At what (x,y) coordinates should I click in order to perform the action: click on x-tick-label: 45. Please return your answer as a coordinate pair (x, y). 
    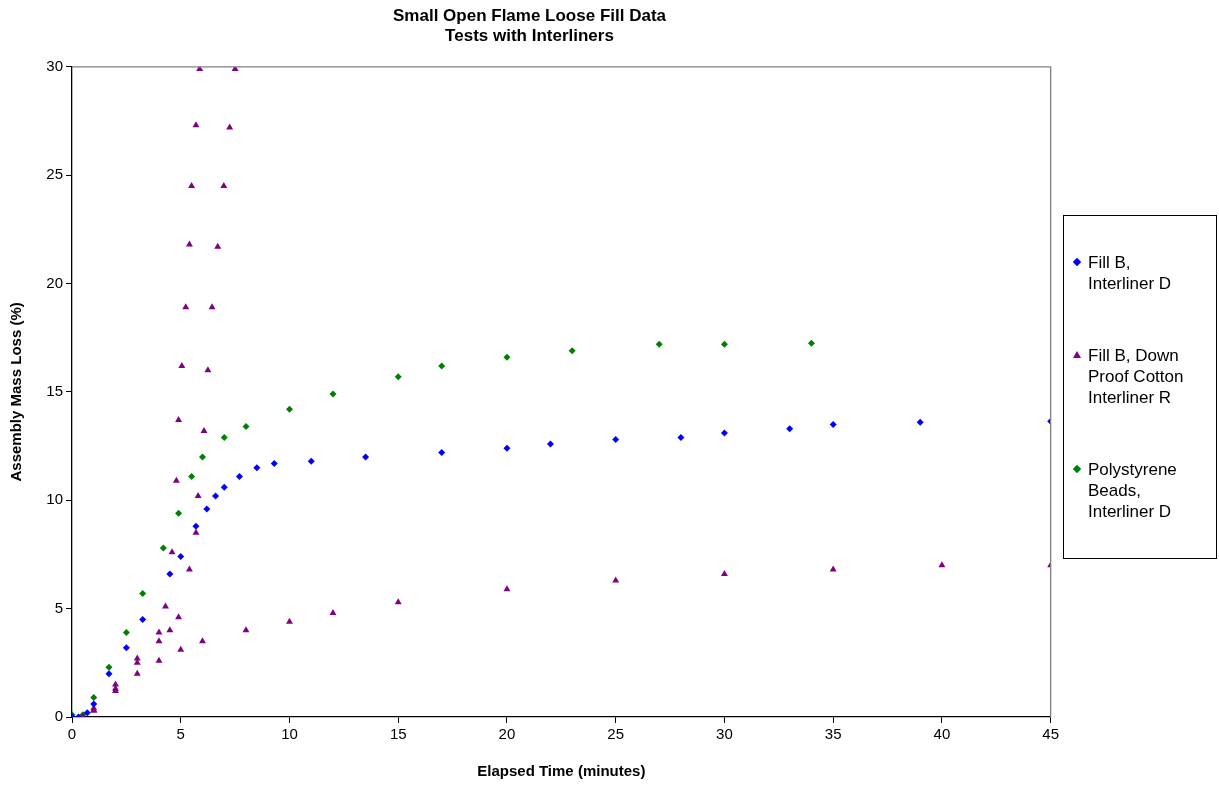
    Looking at the image, I should click on (1050, 734).